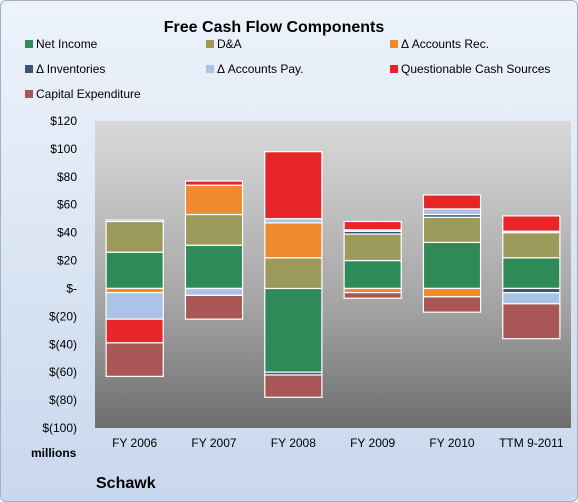 The image size is (578, 502). I want to click on bar-capital-expenditure-fy-2008, so click(293, 386).